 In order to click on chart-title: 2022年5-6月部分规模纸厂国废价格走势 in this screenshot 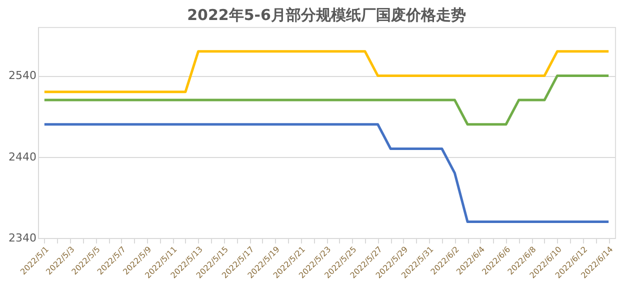, I will do `click(326, 15)`.